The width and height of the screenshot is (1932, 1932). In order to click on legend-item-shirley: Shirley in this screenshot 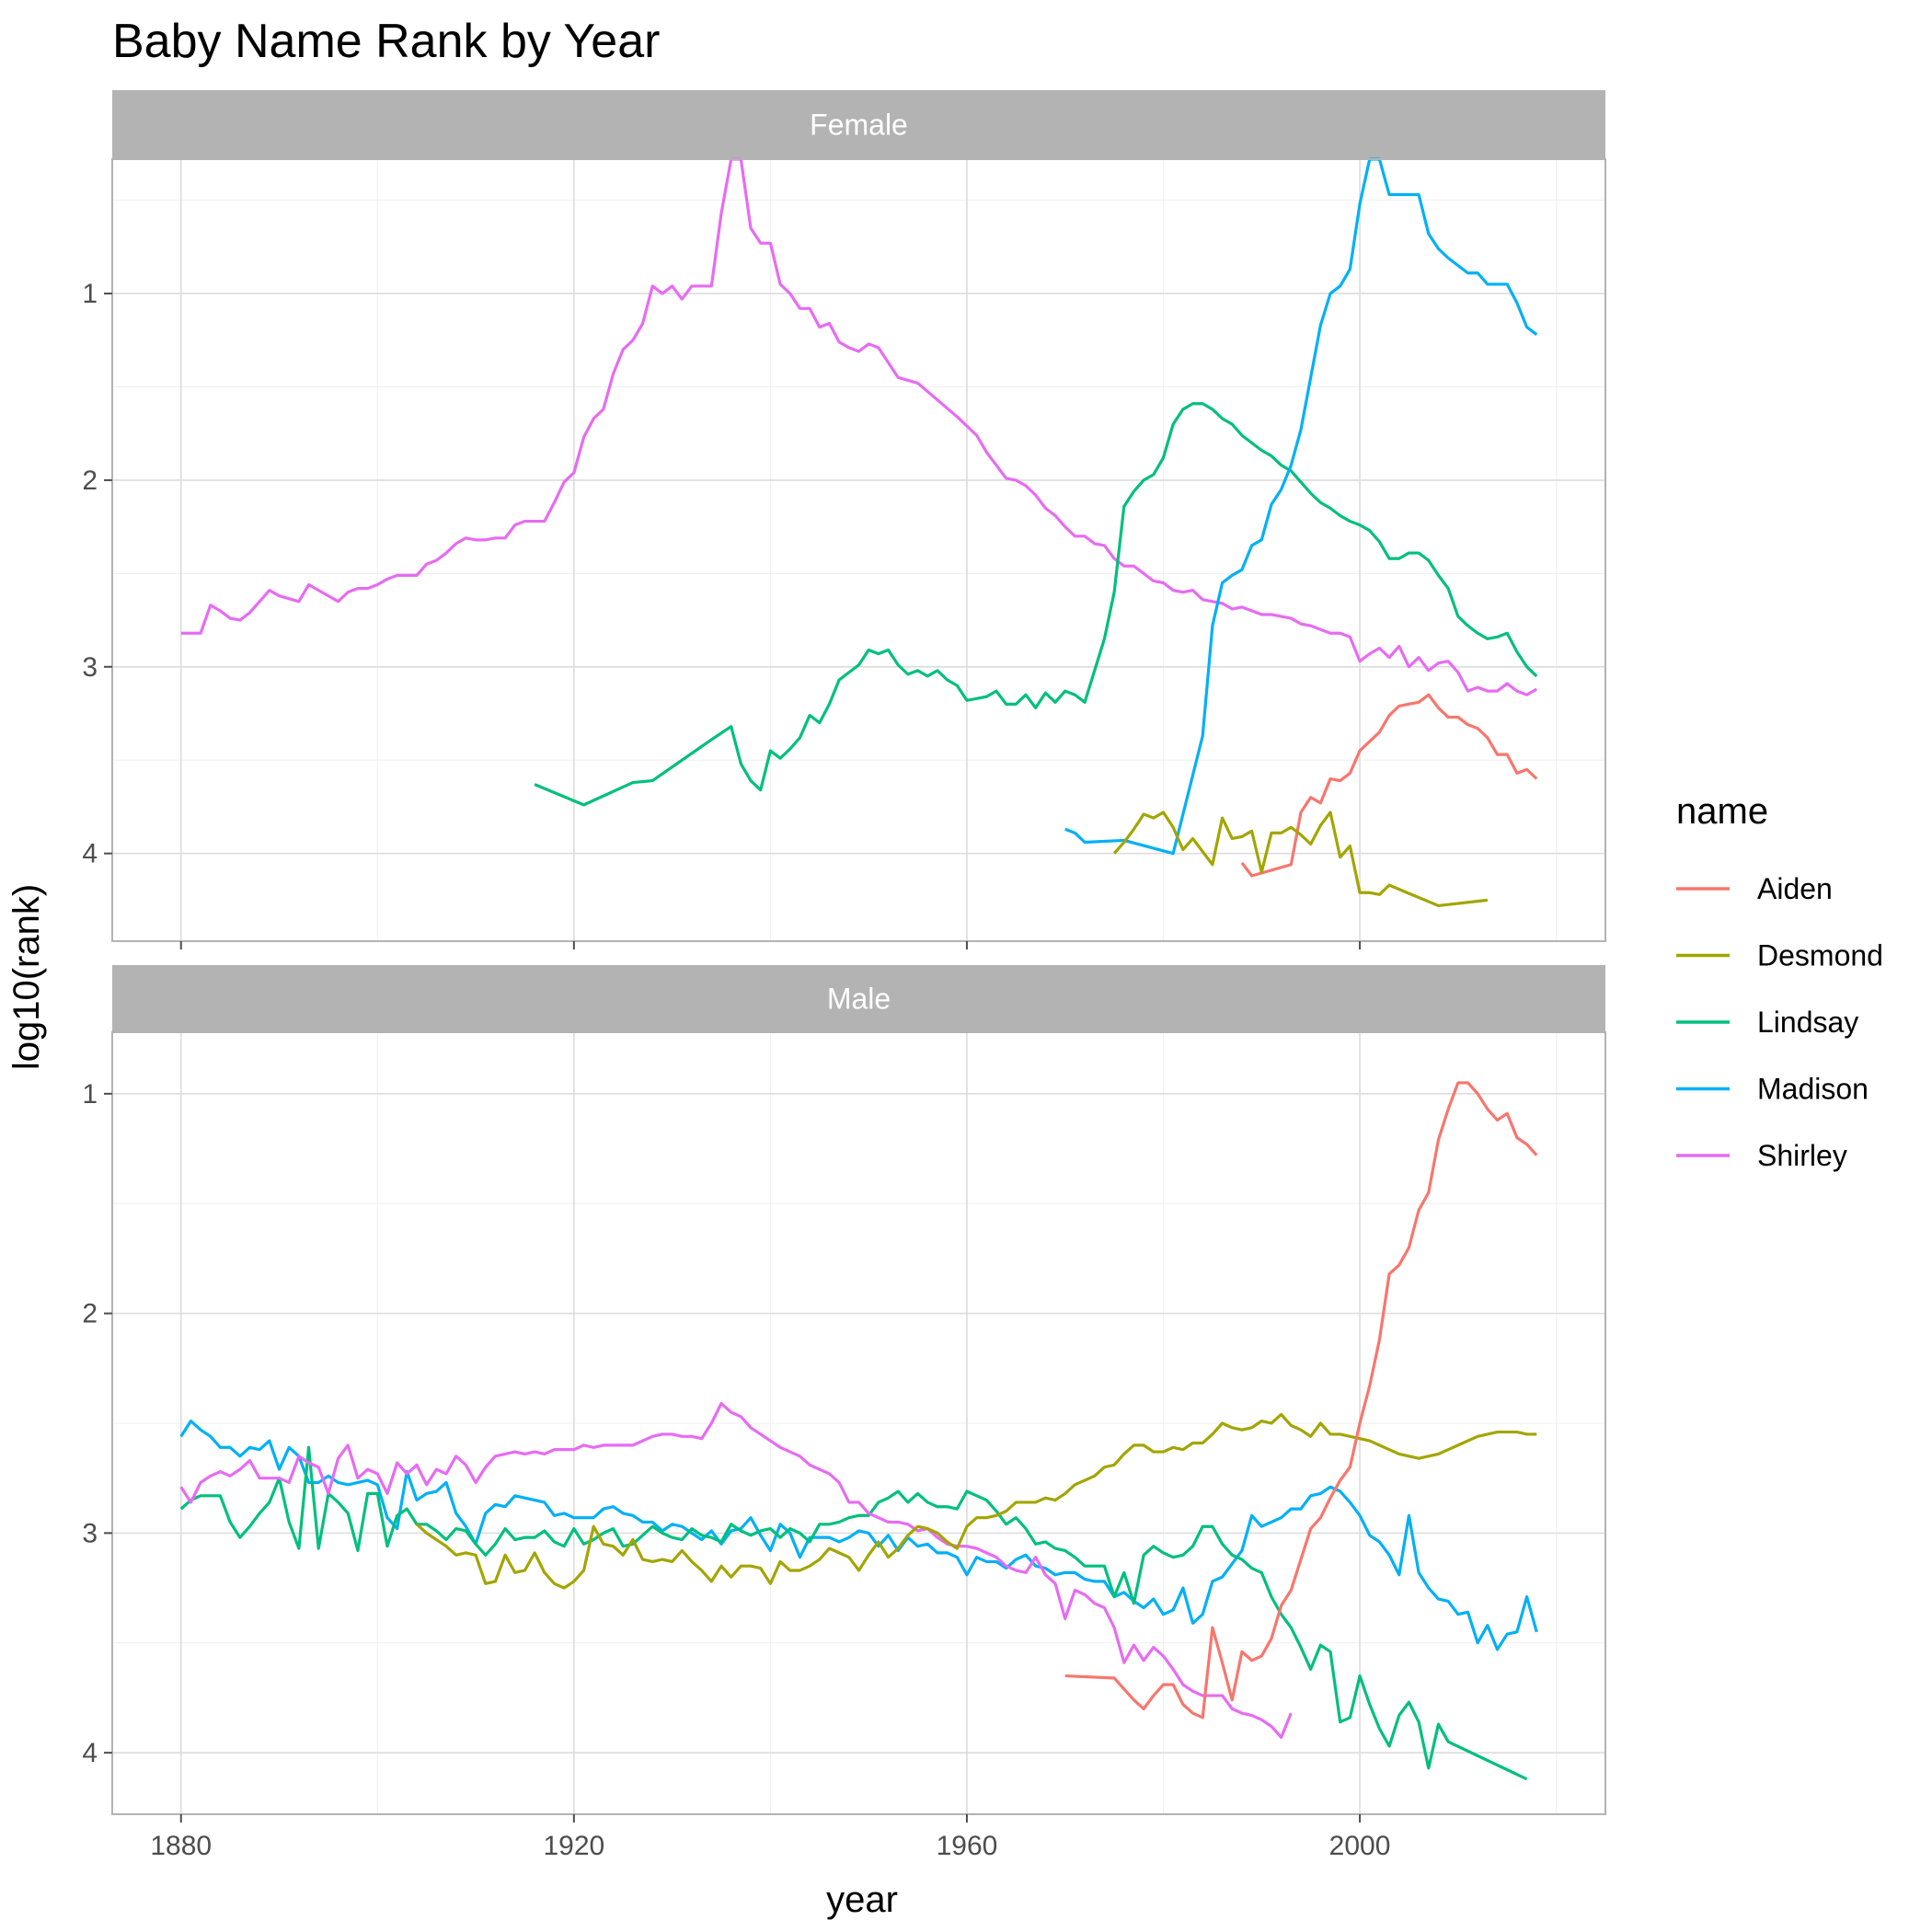, I will do `click(1761, 1155)`.